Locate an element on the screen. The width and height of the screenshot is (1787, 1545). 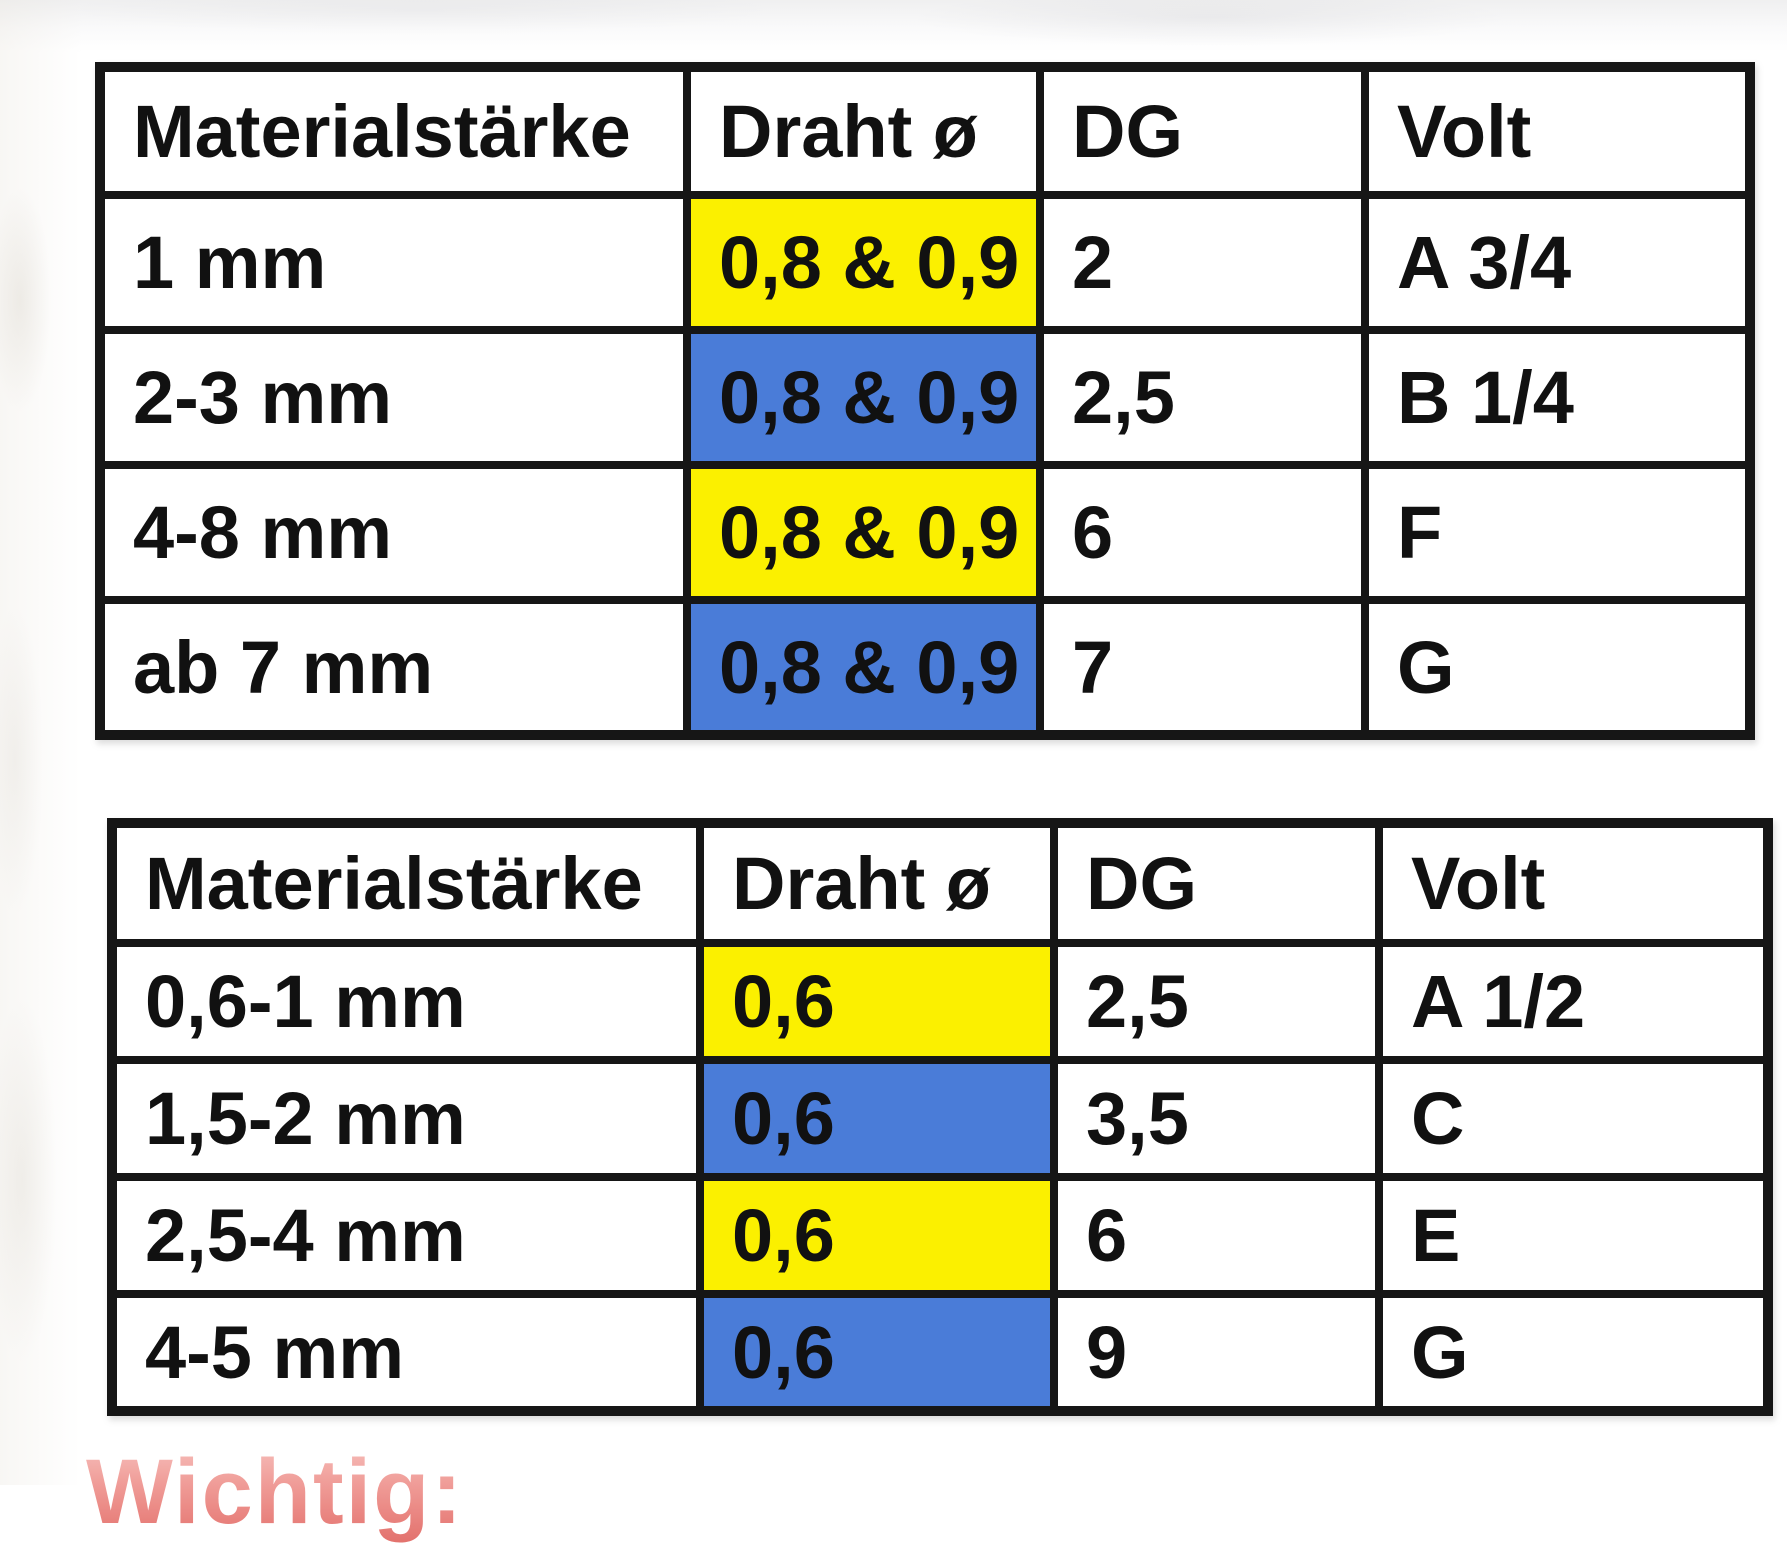
table-row: 2-3 mm 0,8 & 0,9 2,5 B 1/4 is located at coordinates (925, 397).